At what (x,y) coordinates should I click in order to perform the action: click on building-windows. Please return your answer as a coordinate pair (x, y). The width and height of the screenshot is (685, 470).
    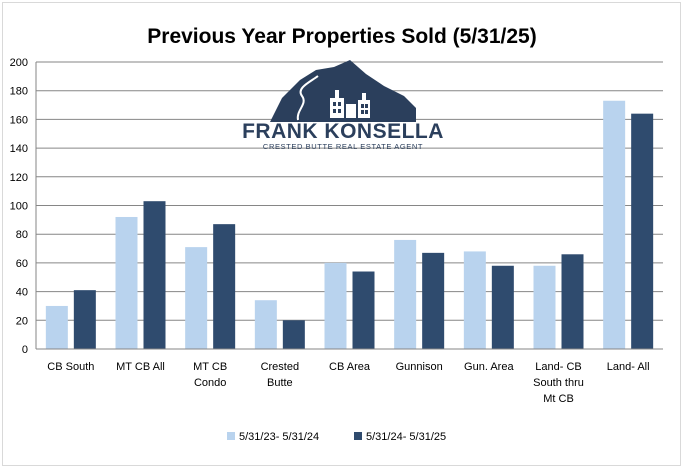
    Looking at the image, I should click on (350, 108).